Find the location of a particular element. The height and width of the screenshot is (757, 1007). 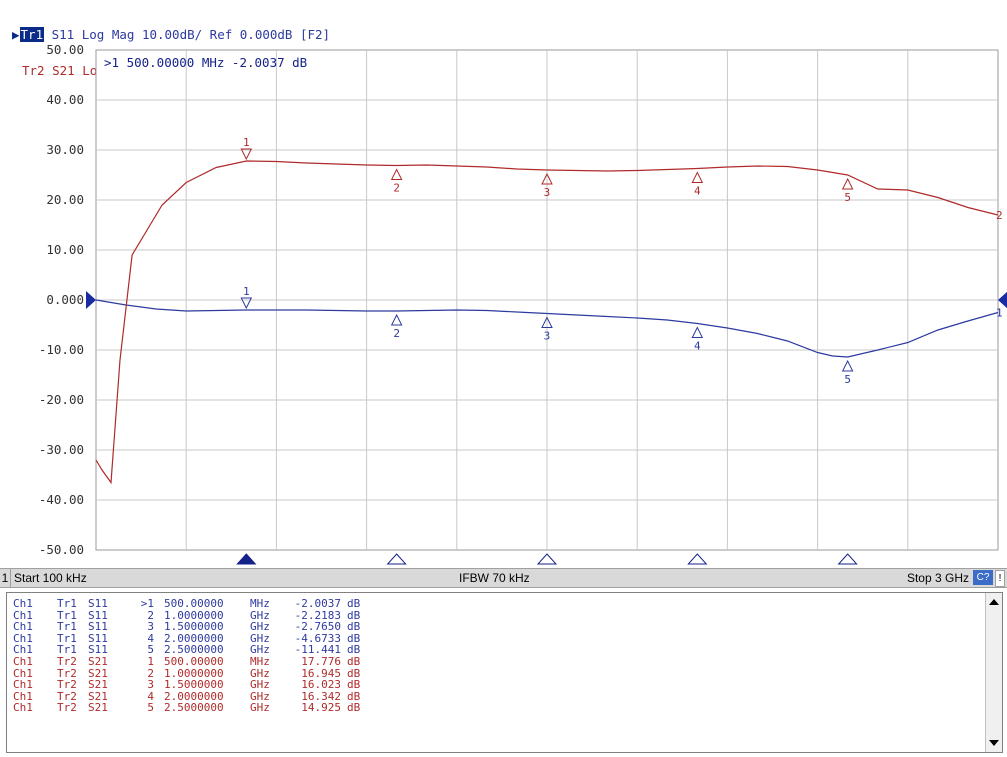

cell-mk: 2 is located at coordinates (150, 615).